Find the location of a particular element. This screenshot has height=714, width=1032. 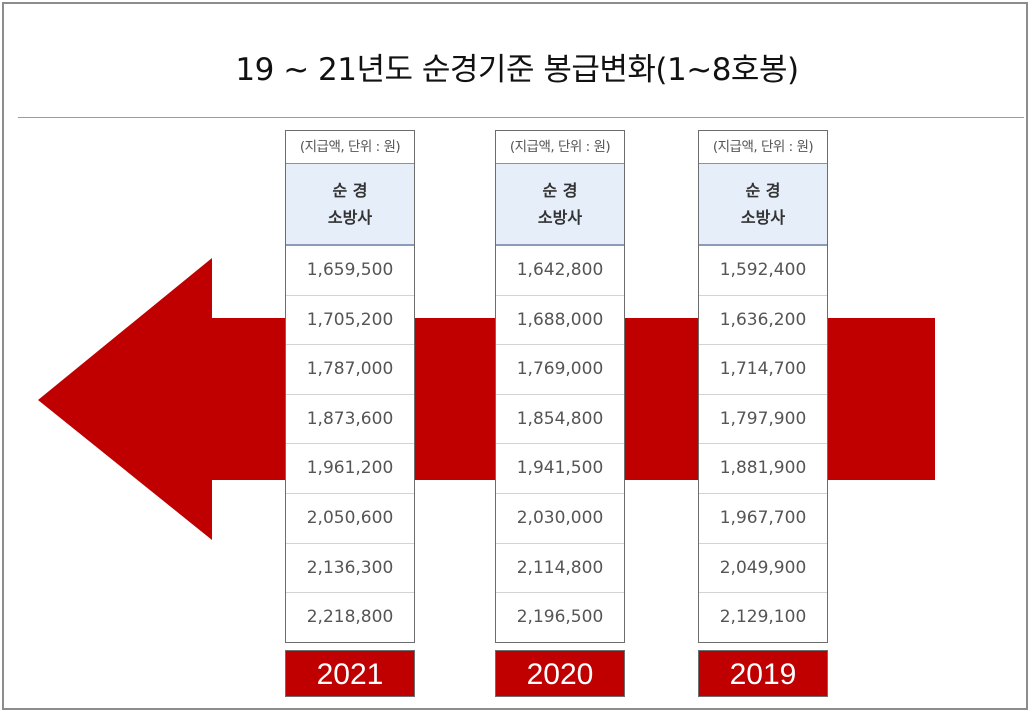

title-divider is located at coordinates (521, 117).